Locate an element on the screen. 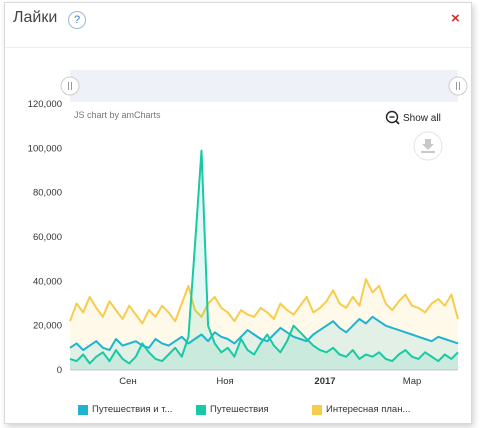  y-tick-label: 60,000 is located at coordinates (47, 237).